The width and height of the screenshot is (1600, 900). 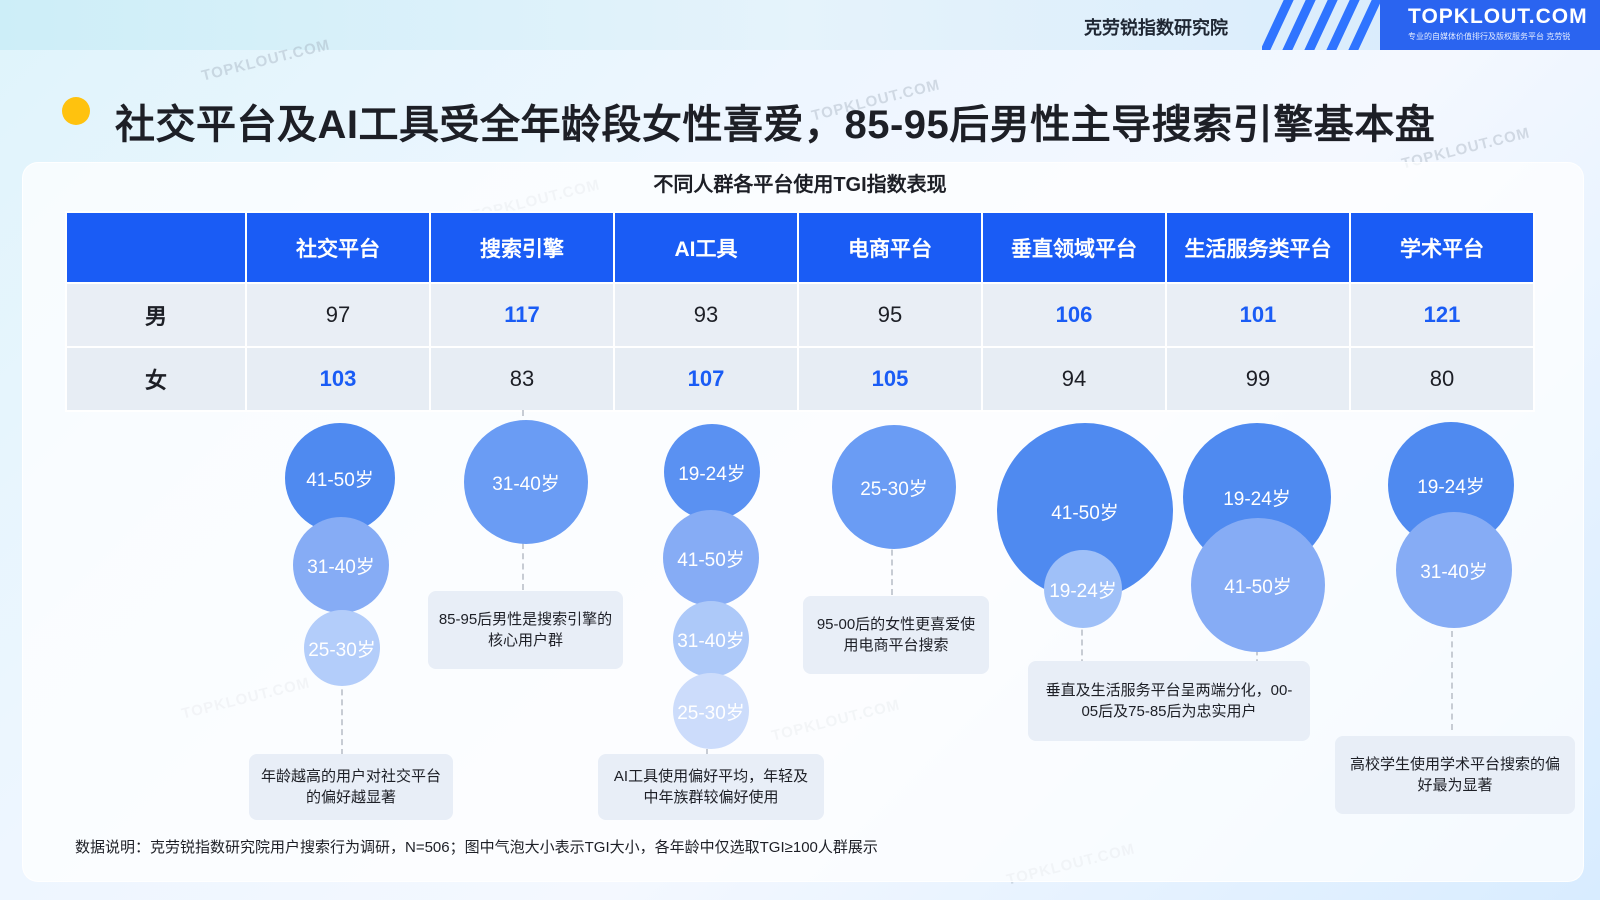 What do you see at coordinates (156, 379) in the screenshot?
I see `row-label: 女` at bounding box center [156, 379].